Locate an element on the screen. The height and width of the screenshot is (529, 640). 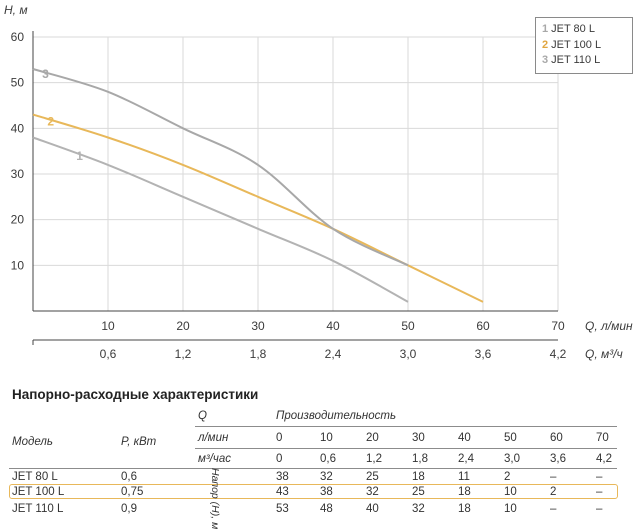
header-productivity: Производительность is located at coordinates (336, 416).